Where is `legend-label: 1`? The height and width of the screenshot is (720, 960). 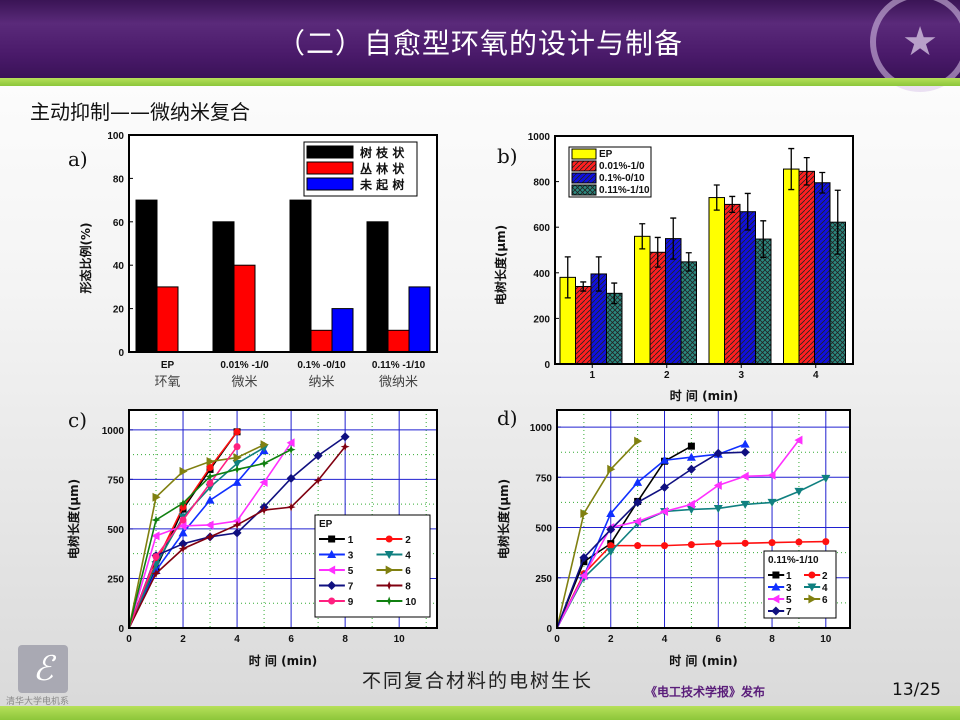
legend-label: 1 is located at coordinates (351, 540).